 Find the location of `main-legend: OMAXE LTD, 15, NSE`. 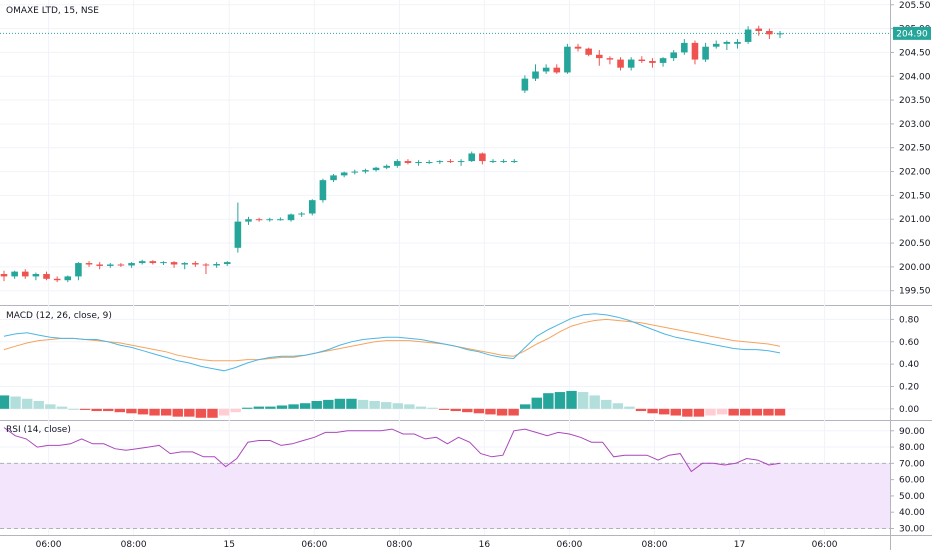

main-legend: OMAXE LTD, 15, NSE is located at coordinates (52, 11).